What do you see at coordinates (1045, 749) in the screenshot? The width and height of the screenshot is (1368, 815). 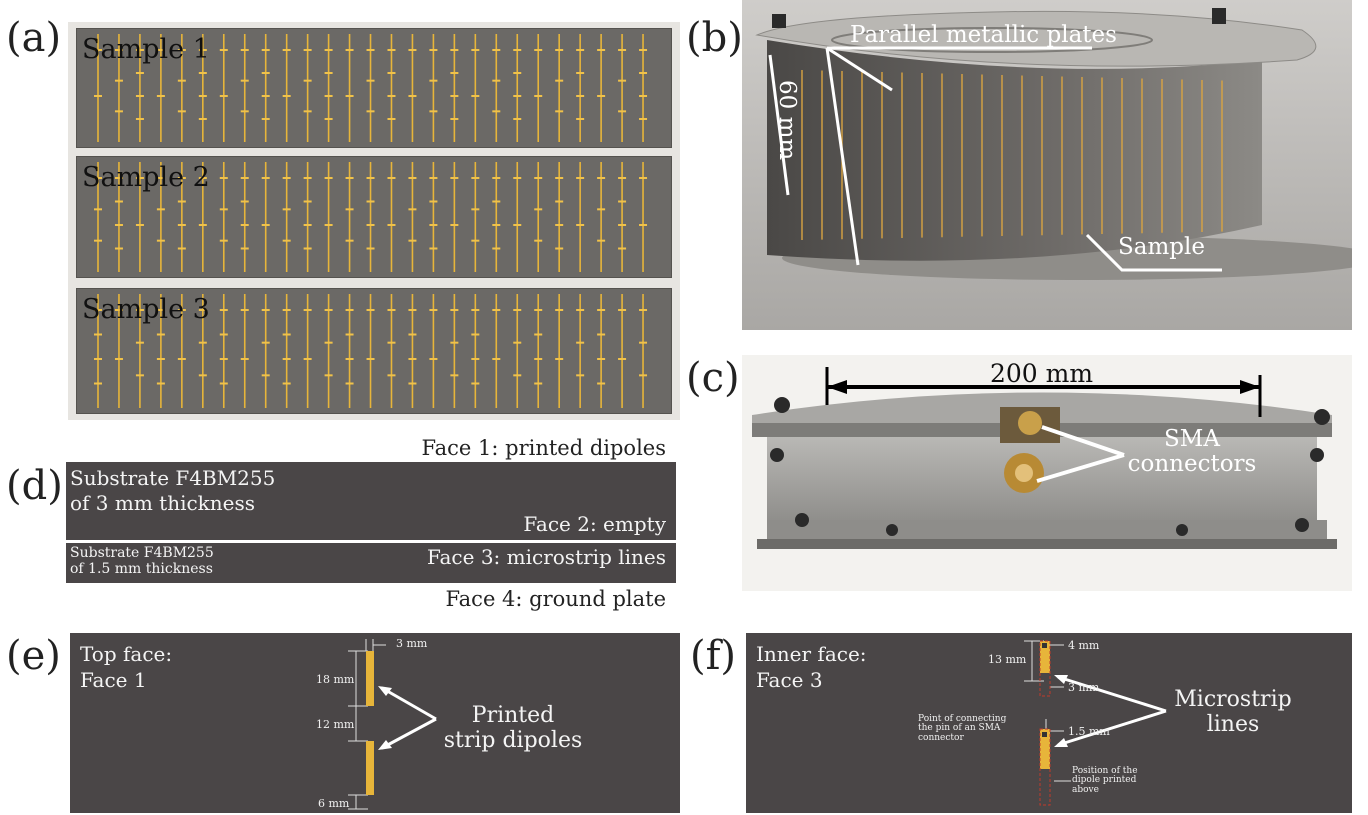 I see `microstrip-lower` at bounding box center [1045, 749].